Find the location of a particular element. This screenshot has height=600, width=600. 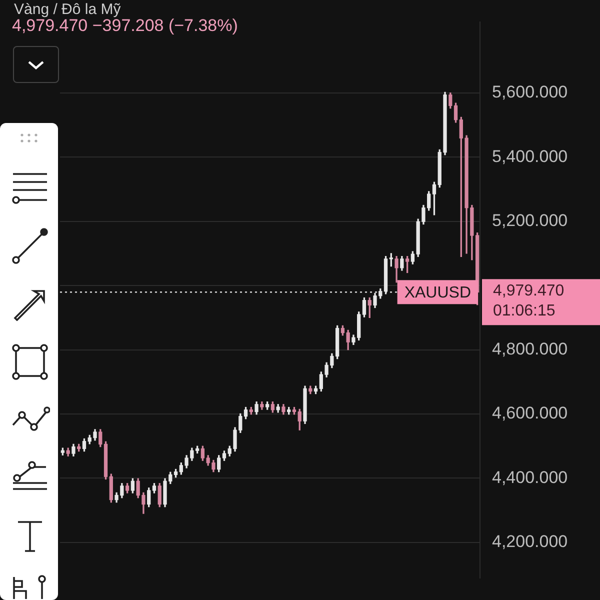

y-tick-label: 5,200.000 is located at coordinates (530, 220).